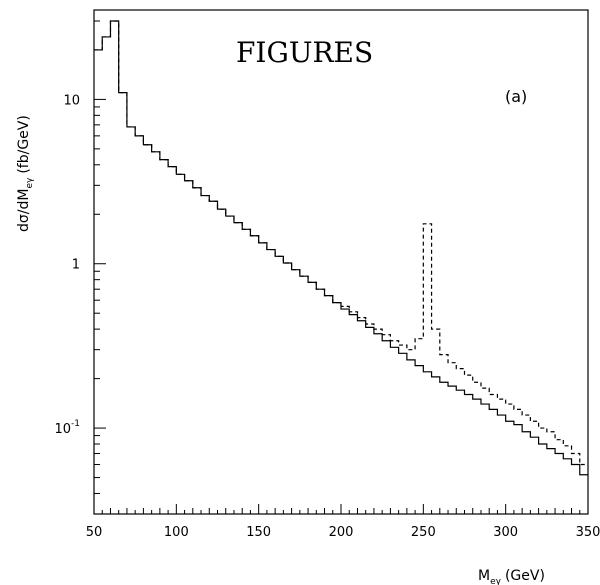 The image size is (600, 585). I want to click on x-axis-label-main: M, so click(484, 576).